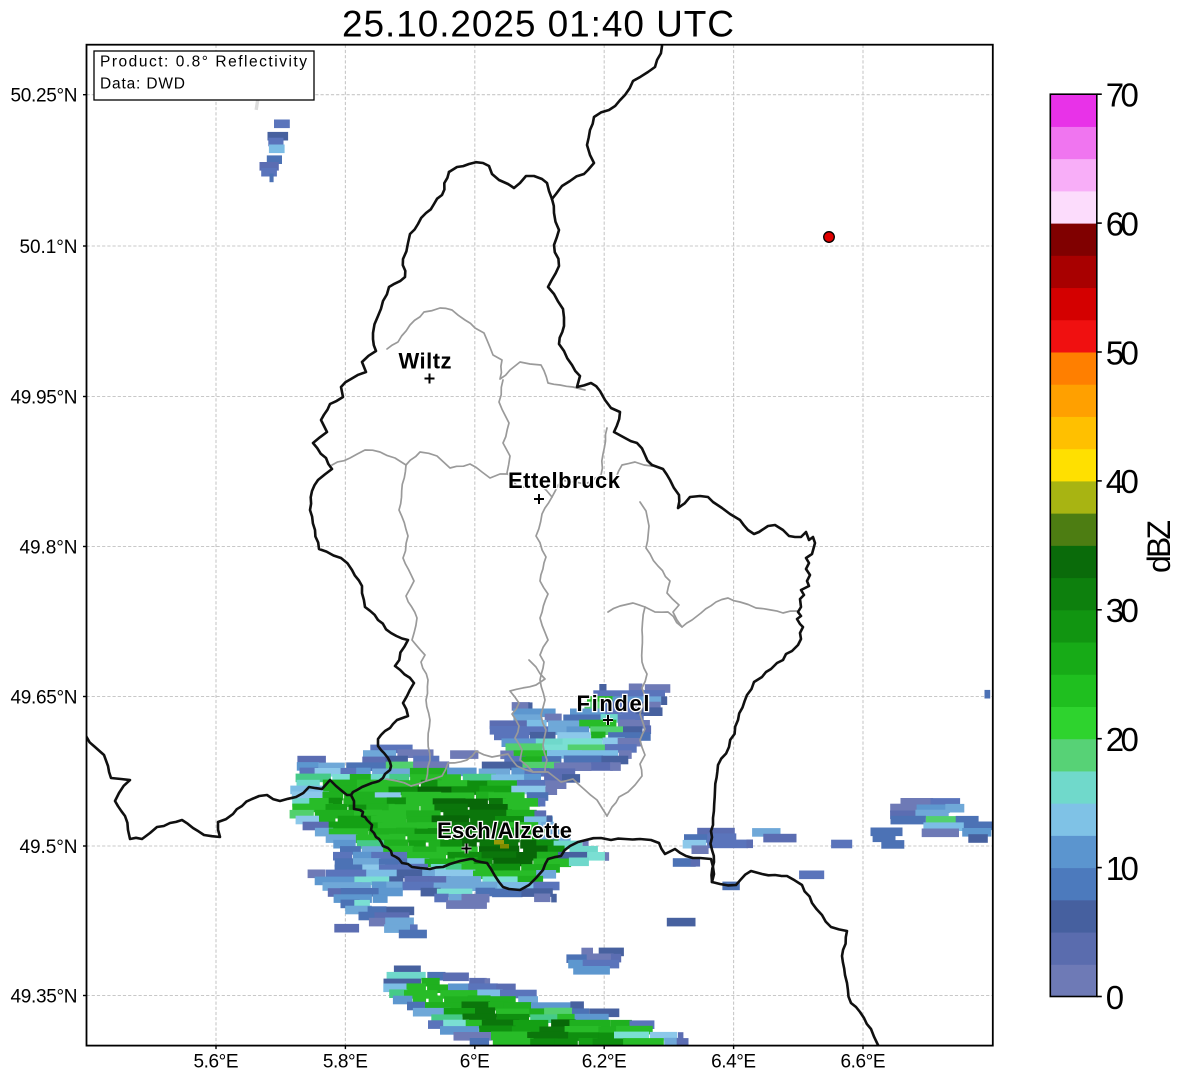  I want to click on svg-text: 70, so click(1122, 95).